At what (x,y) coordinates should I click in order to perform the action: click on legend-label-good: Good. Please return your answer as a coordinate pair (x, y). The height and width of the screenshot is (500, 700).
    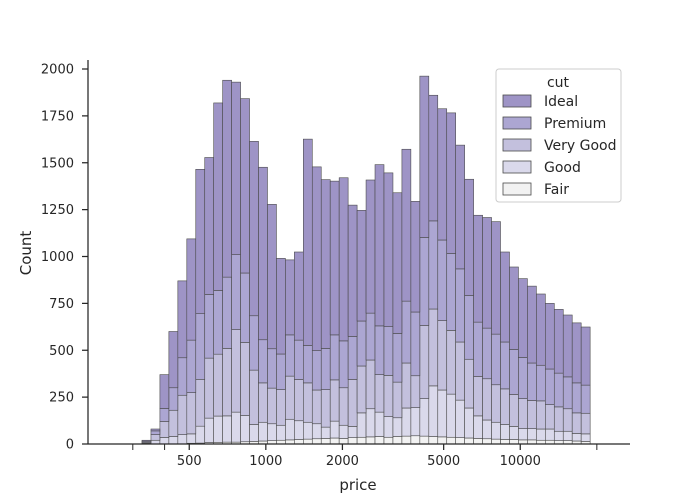
    Looking at the image, I should click on (562, 168).